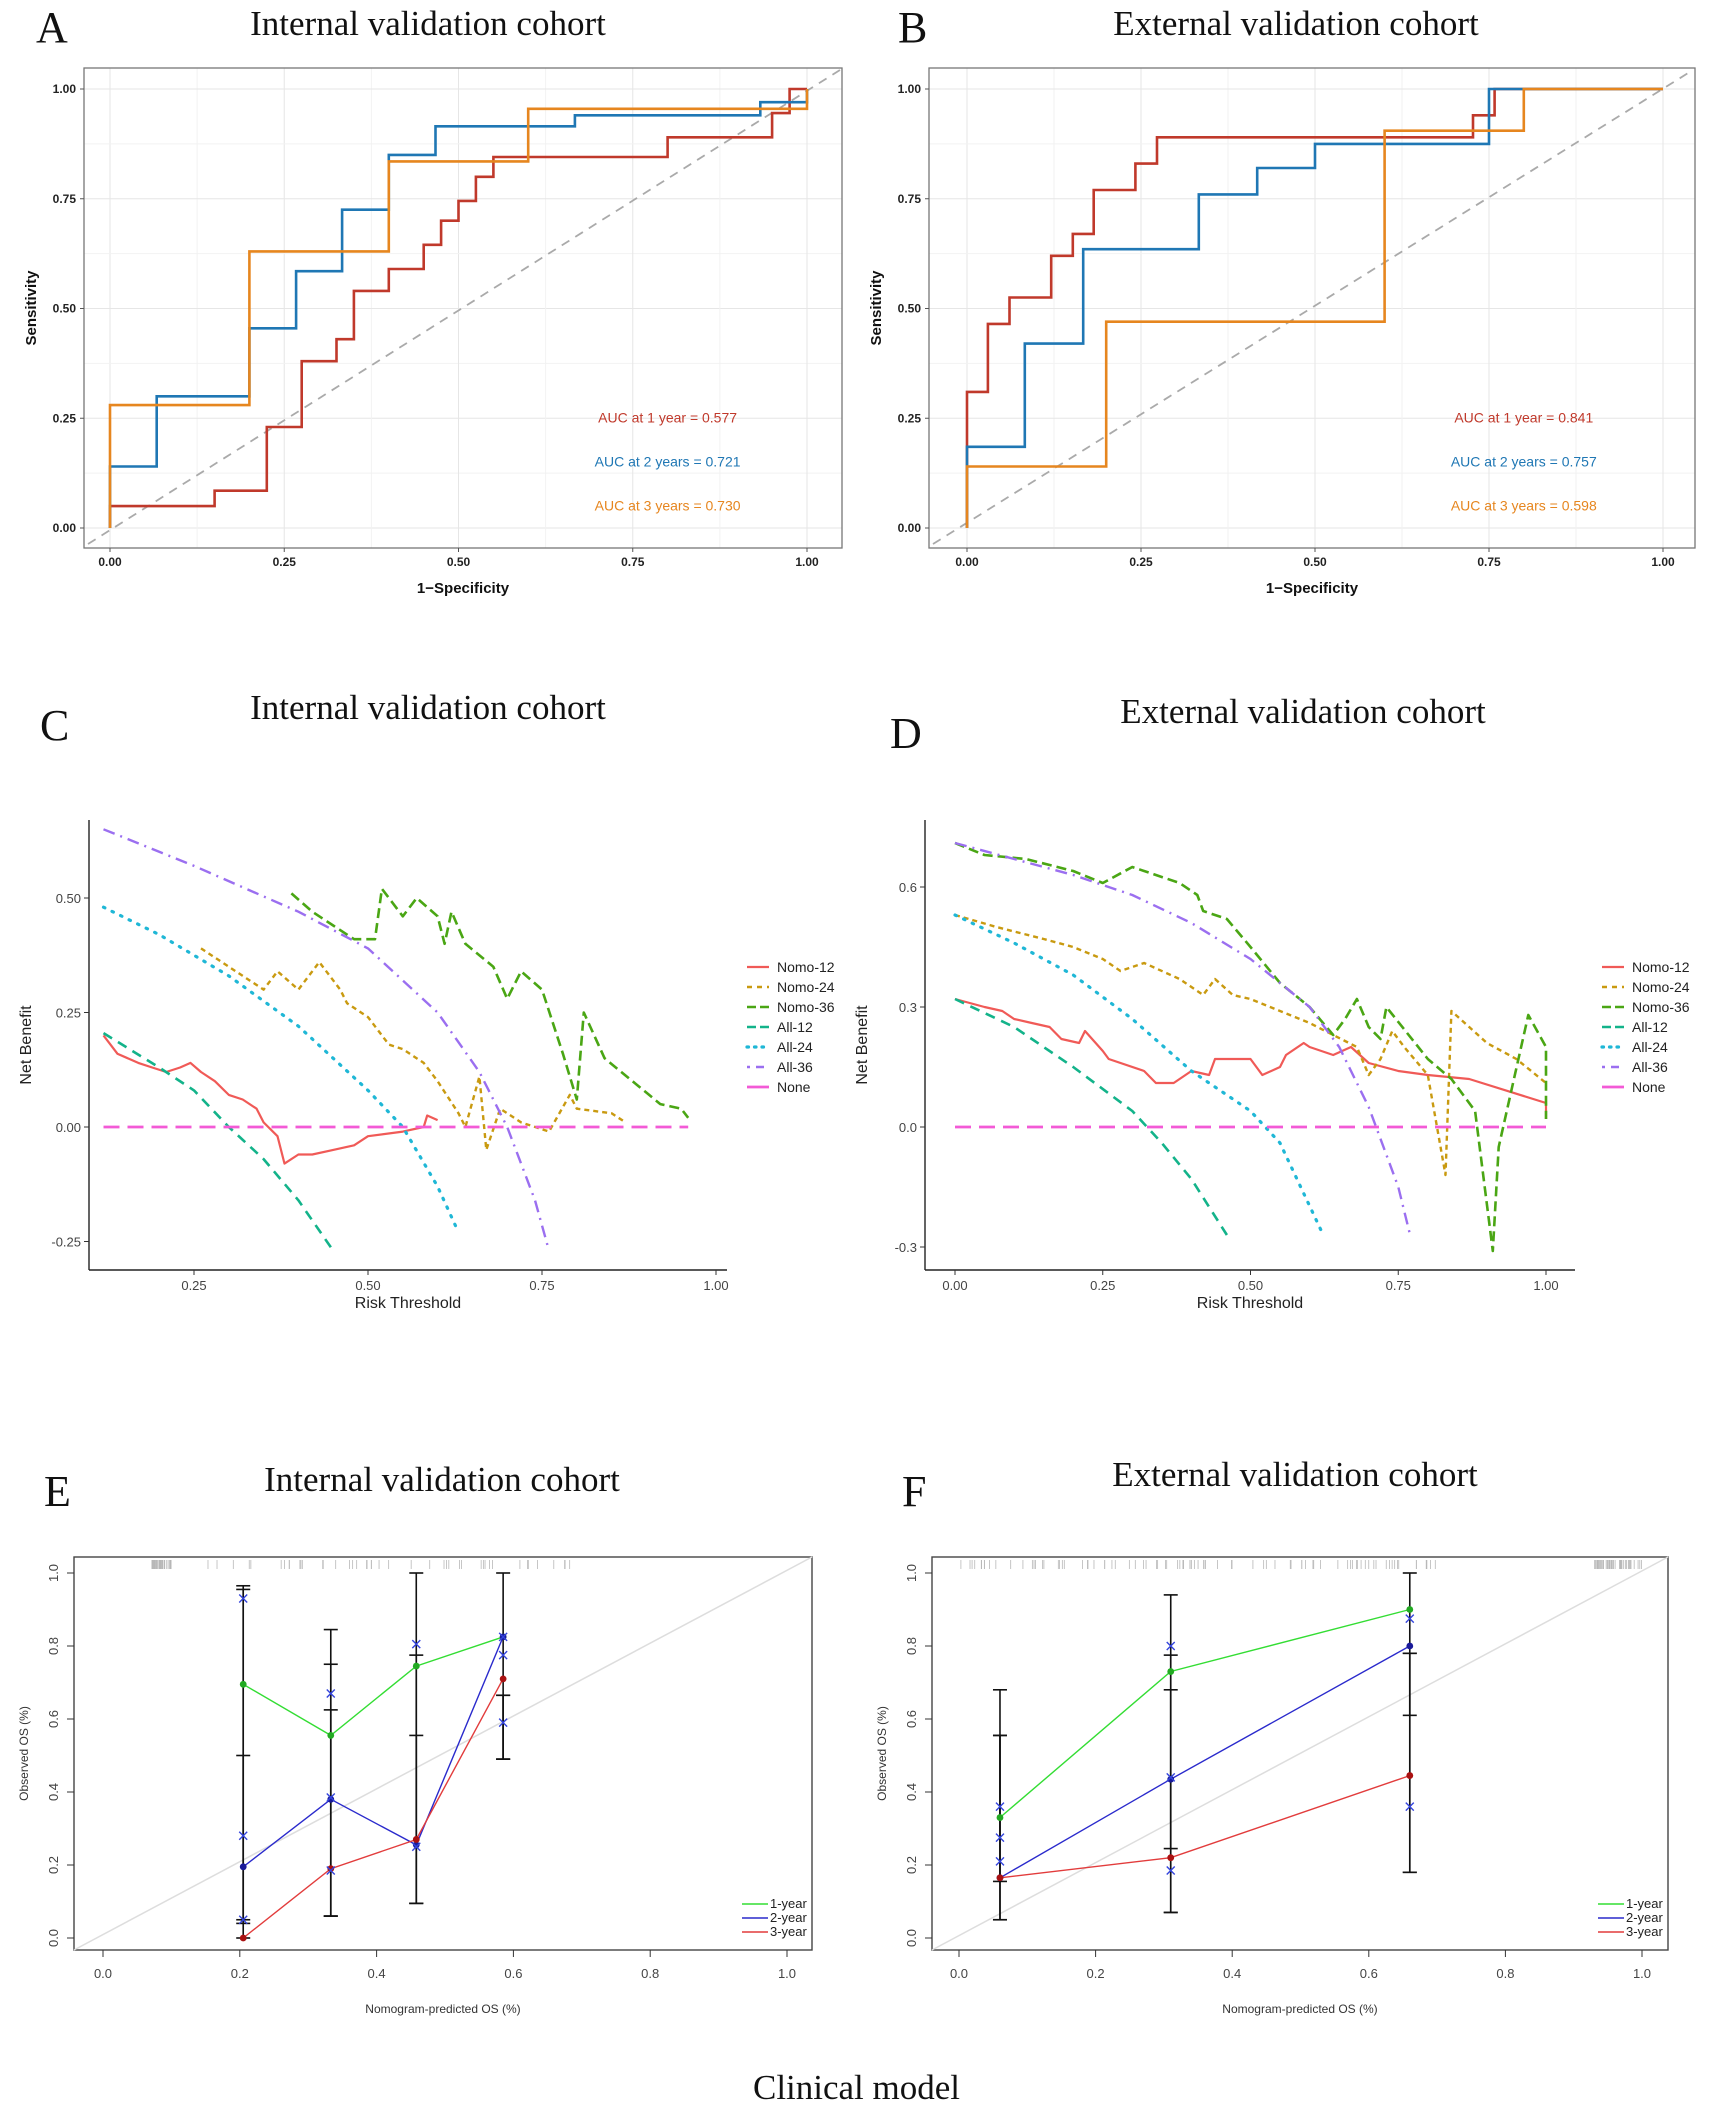 The height and width of the screenshot is (2125, 1713). I want to click on y-tick-label: 0.75, so click(65, 199).